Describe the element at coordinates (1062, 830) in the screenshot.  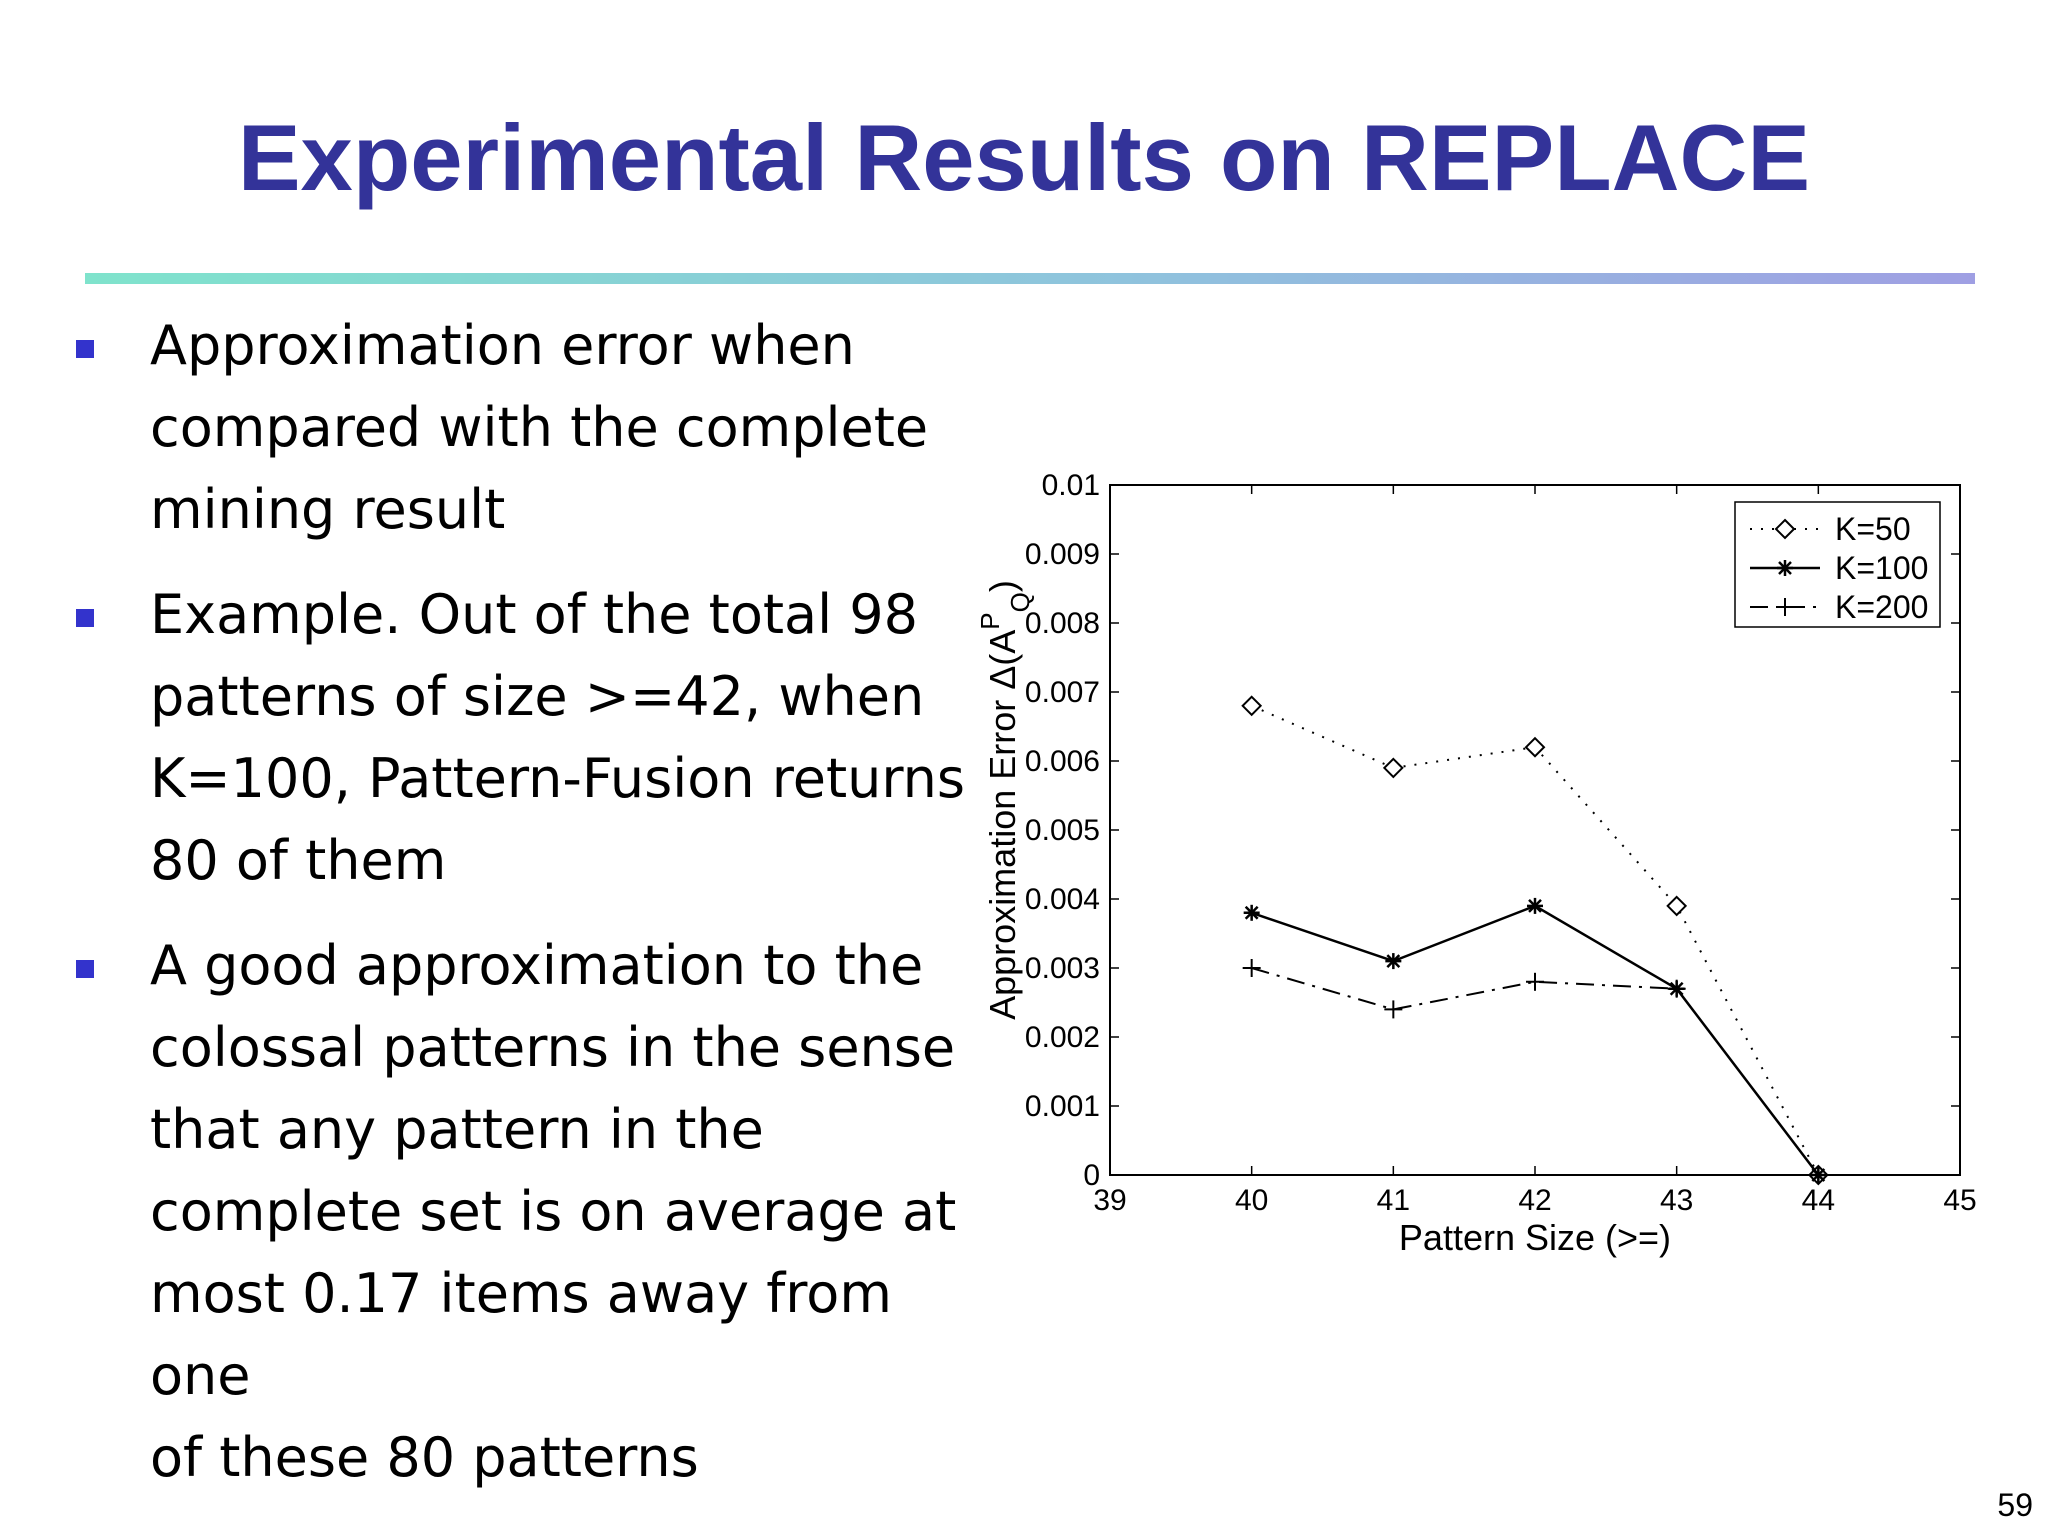
I see `y-tick-label: 0.005` at that location.